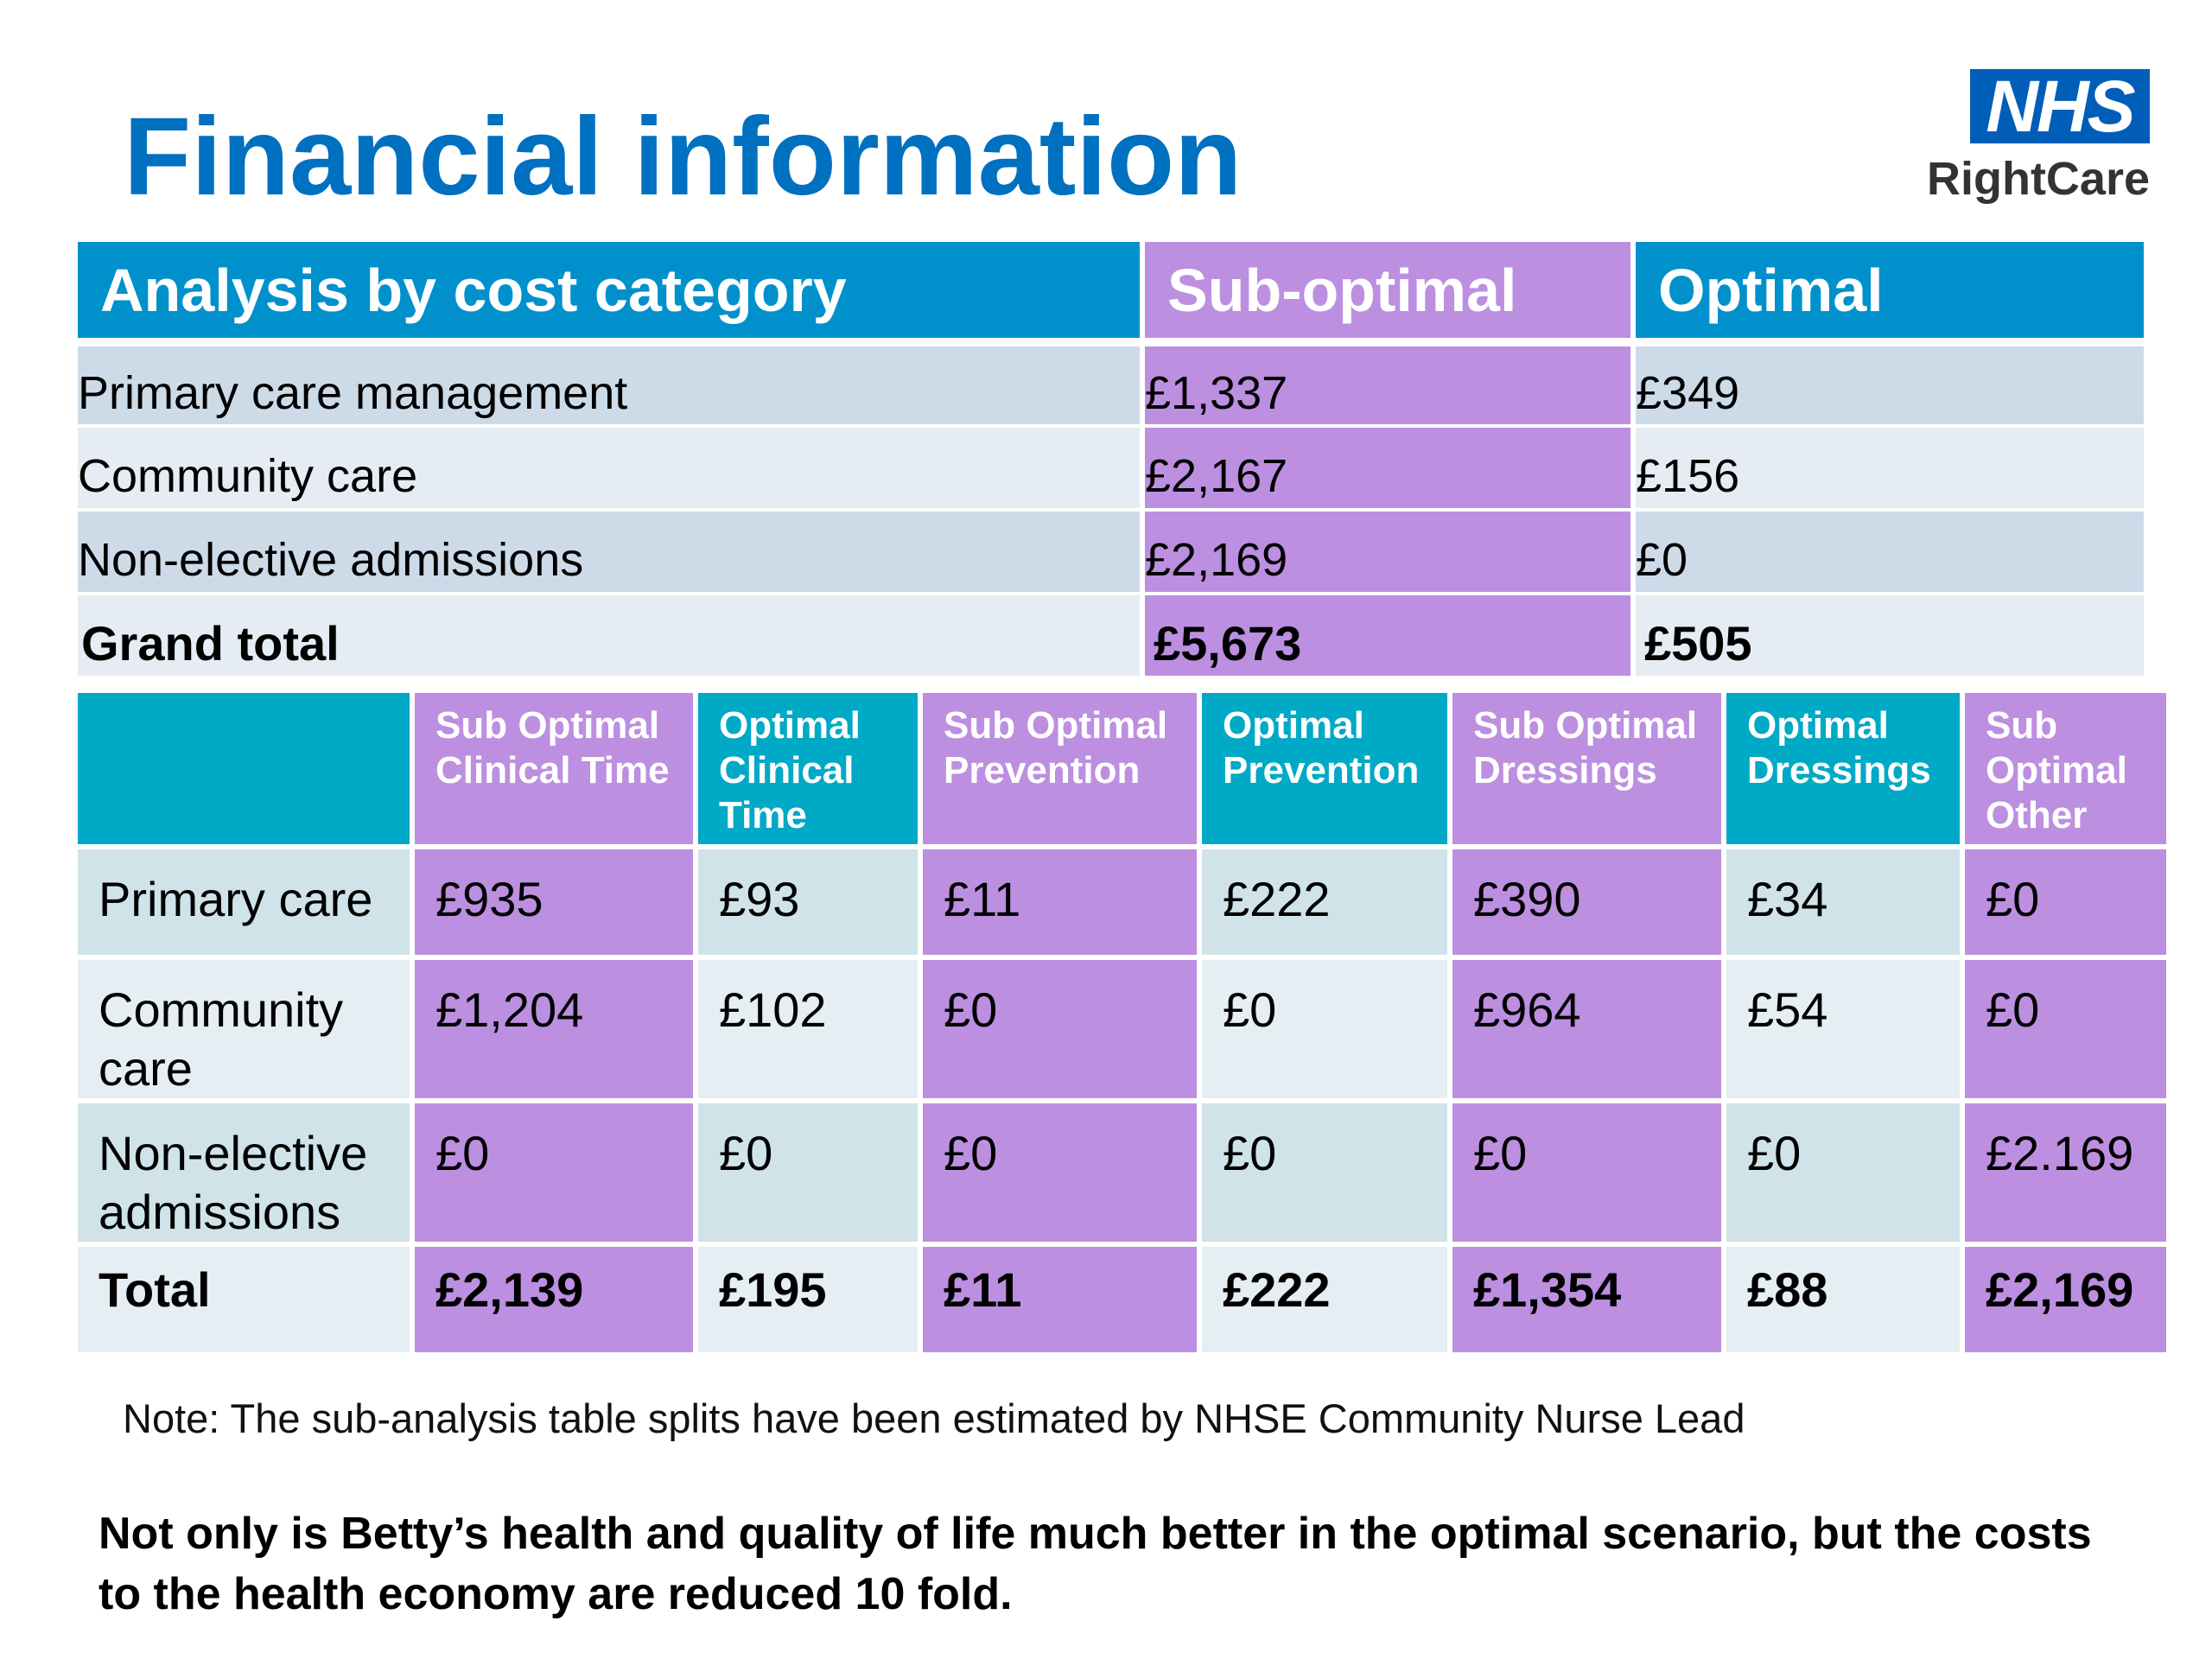 The width and height of the screenshot is (2212, 1659). Describe the element at coordinates (1325, 771) in the screenshot. I see `header-optimal-prevention: Optimal Prevention` at that location.